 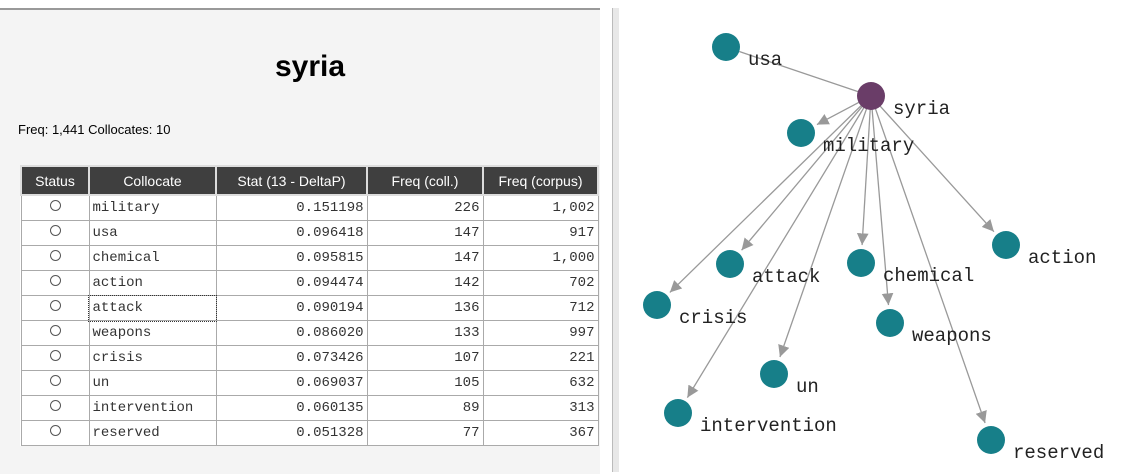 I want to click on table-cell: 77, so click(x=425, y=433).